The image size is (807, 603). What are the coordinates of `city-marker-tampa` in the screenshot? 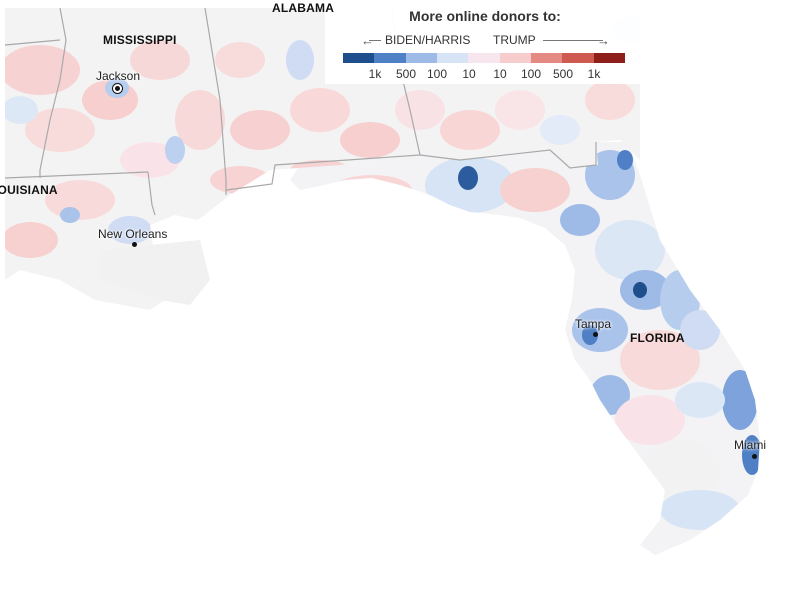 It's located at (595, 334).